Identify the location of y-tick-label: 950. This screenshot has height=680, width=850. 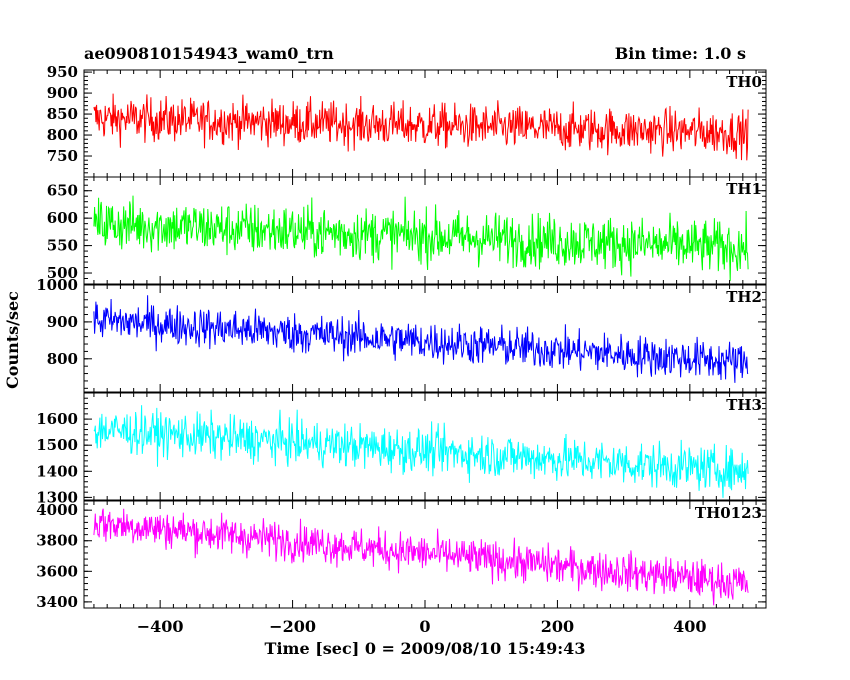
(62, 72).